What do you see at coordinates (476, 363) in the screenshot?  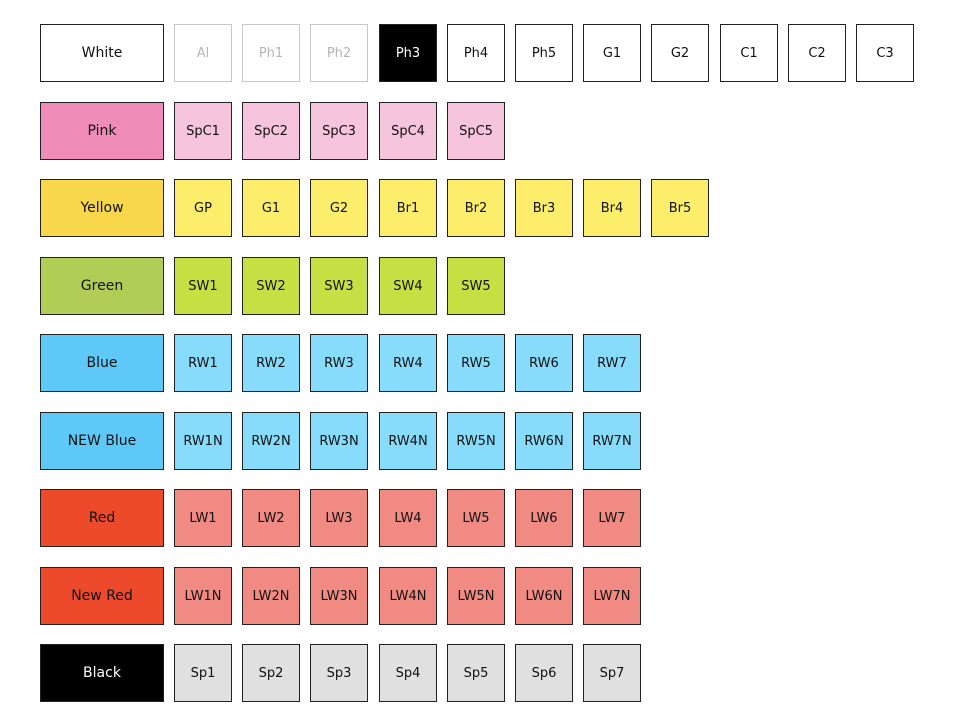 I see `blue-tile-rw5: RW5` at bounding box center [476, 363].